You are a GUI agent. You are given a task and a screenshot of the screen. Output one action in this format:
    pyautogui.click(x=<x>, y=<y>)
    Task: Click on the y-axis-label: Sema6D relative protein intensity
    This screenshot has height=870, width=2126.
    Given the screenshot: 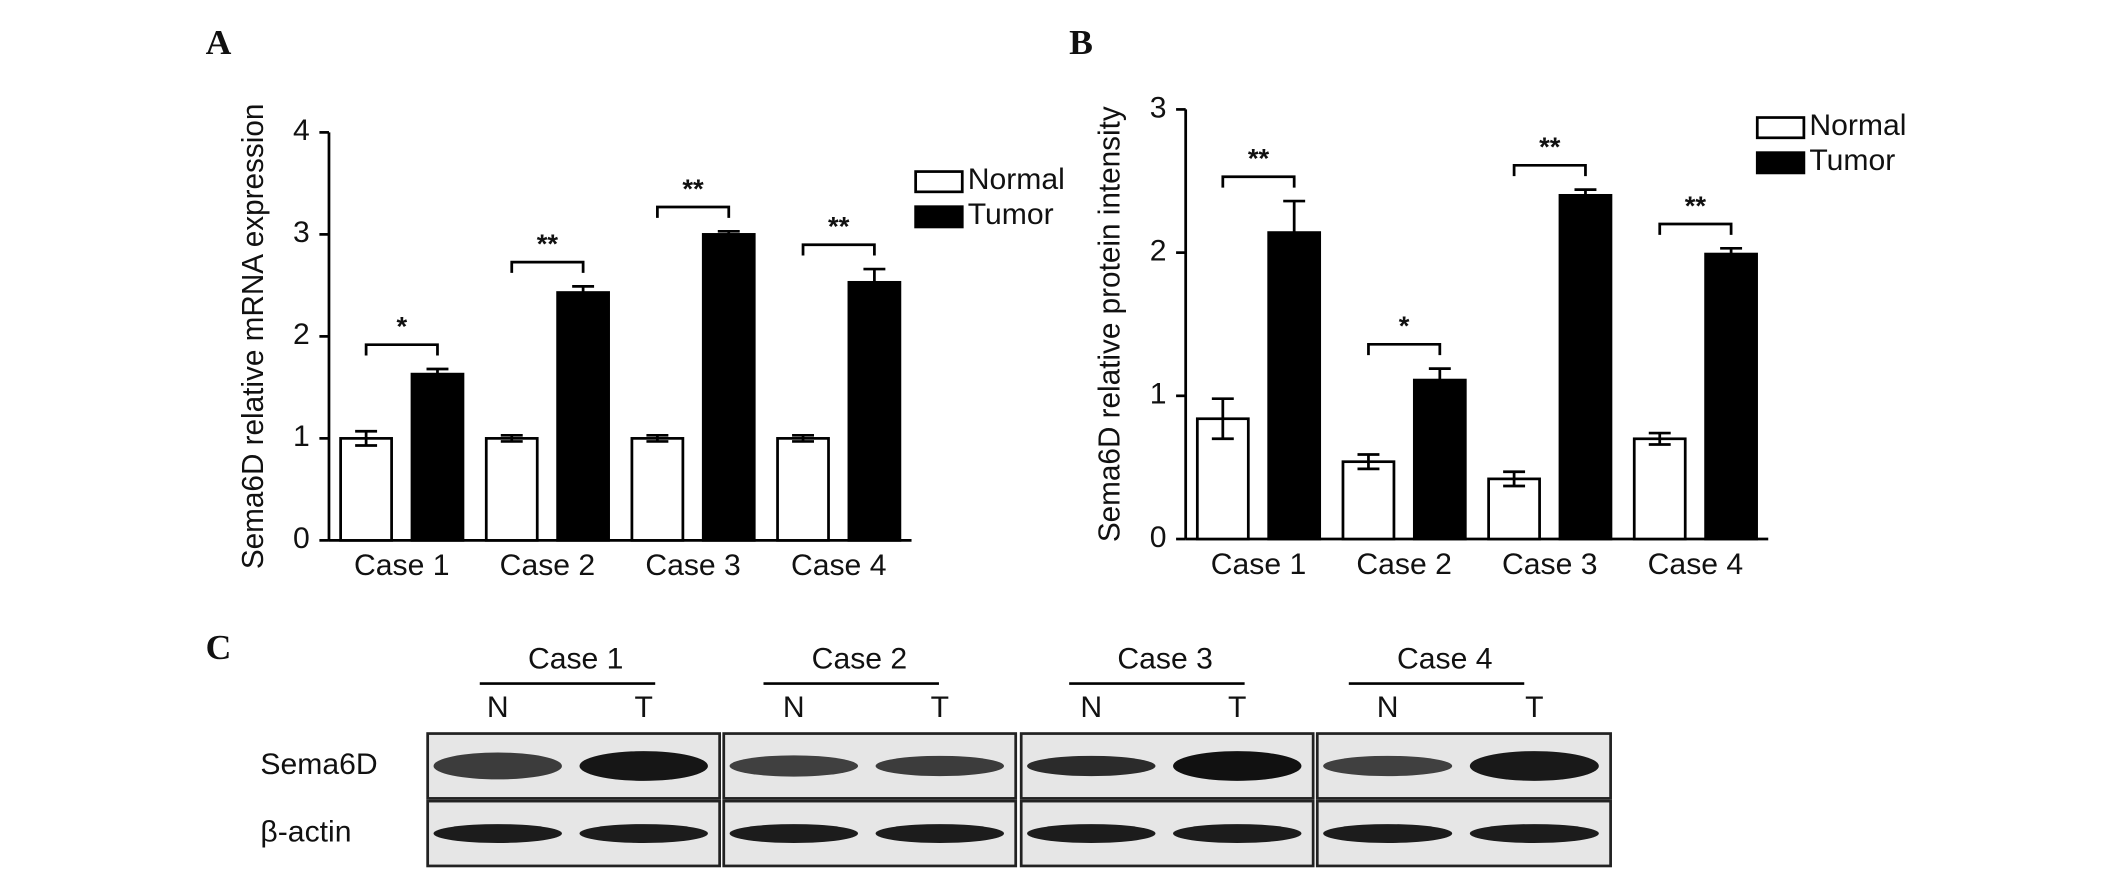 What is the action you would take?
    pyautogui.click(x=1109, y=324)
    